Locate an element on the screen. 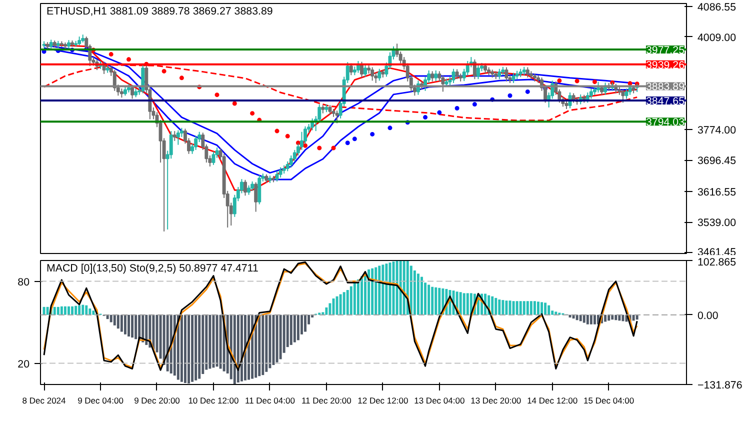 This screenshot has height=430, width=750. x-tick-label: 10 Dec 12:00 is located at coordinates (214, 401).